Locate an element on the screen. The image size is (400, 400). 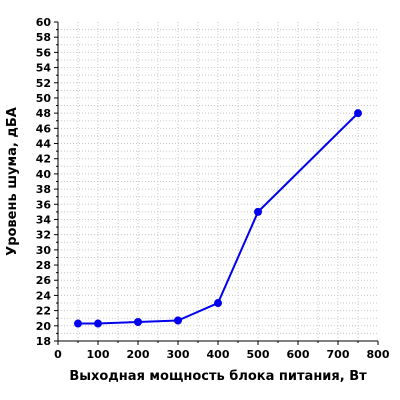
y-tick-label: 22 is located at coordinates (43, 311).